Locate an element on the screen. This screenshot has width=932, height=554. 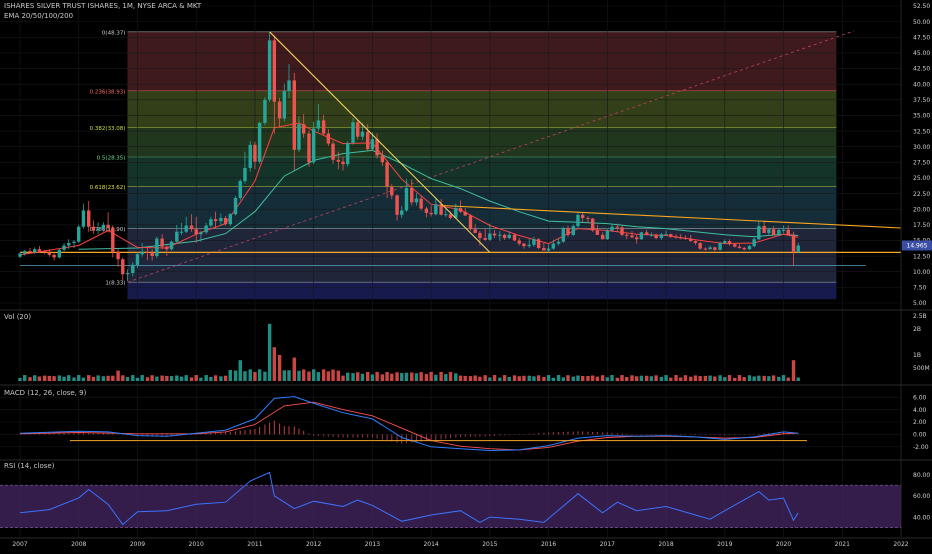
macd-tick-label: 4.00 is located at coordinates (920, 410).